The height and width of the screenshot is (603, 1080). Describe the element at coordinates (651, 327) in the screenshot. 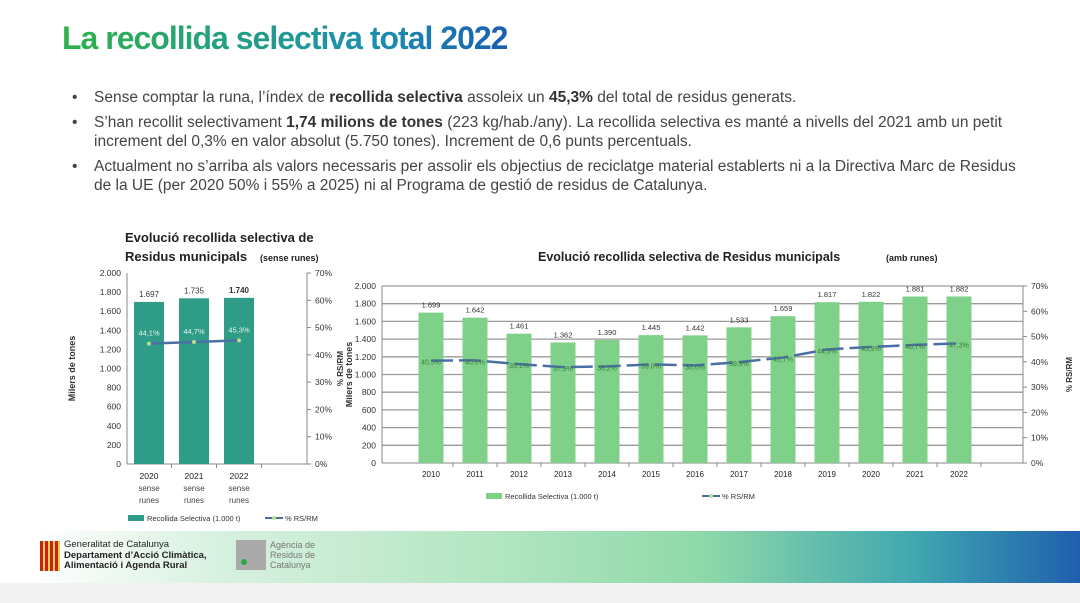

I see `bar-data-label: 1.445` at that location.